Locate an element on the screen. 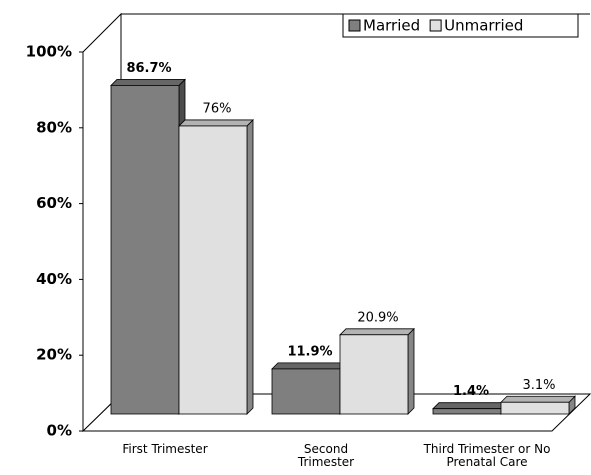 The height and width of the screenshot is (475, 591). value-label: 76% is located at coordinates (217, 108).